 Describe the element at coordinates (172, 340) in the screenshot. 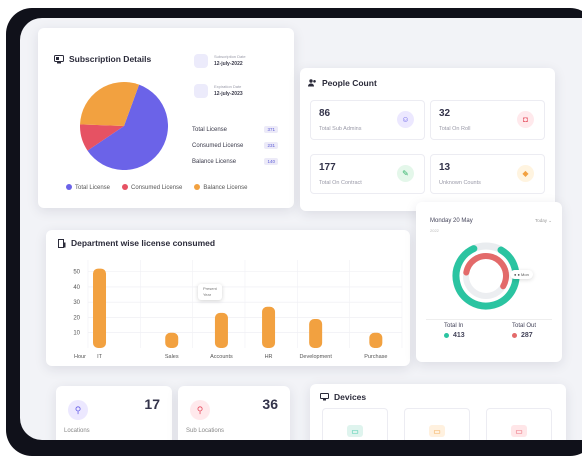

I see `bar-sales` at that location.